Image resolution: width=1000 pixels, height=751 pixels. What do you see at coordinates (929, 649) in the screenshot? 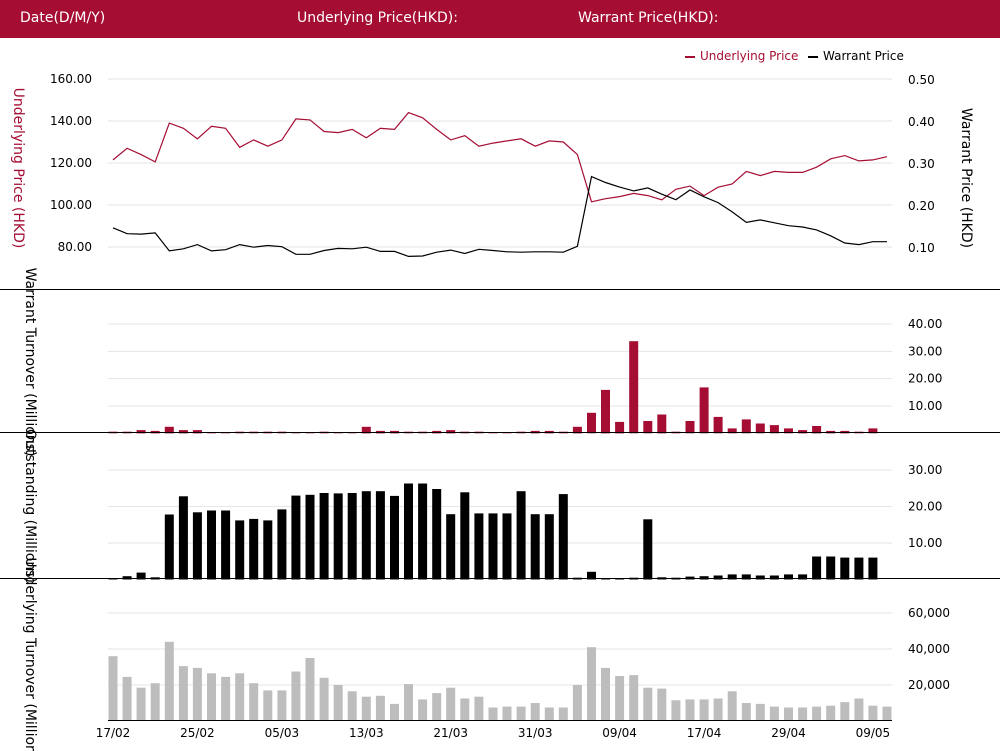
I see `underlying-turnover-tick-labels: 60,000 40,000 20,000` at bounding box center [929, 649].